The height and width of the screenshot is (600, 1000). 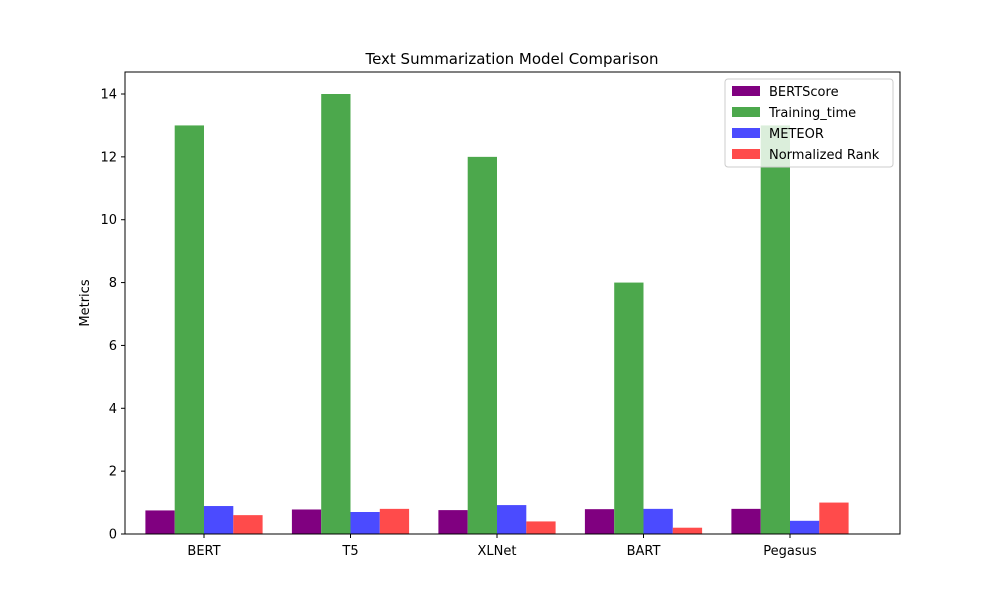 I want to click on y-tick-label: 2, so click(x=113, y=472).